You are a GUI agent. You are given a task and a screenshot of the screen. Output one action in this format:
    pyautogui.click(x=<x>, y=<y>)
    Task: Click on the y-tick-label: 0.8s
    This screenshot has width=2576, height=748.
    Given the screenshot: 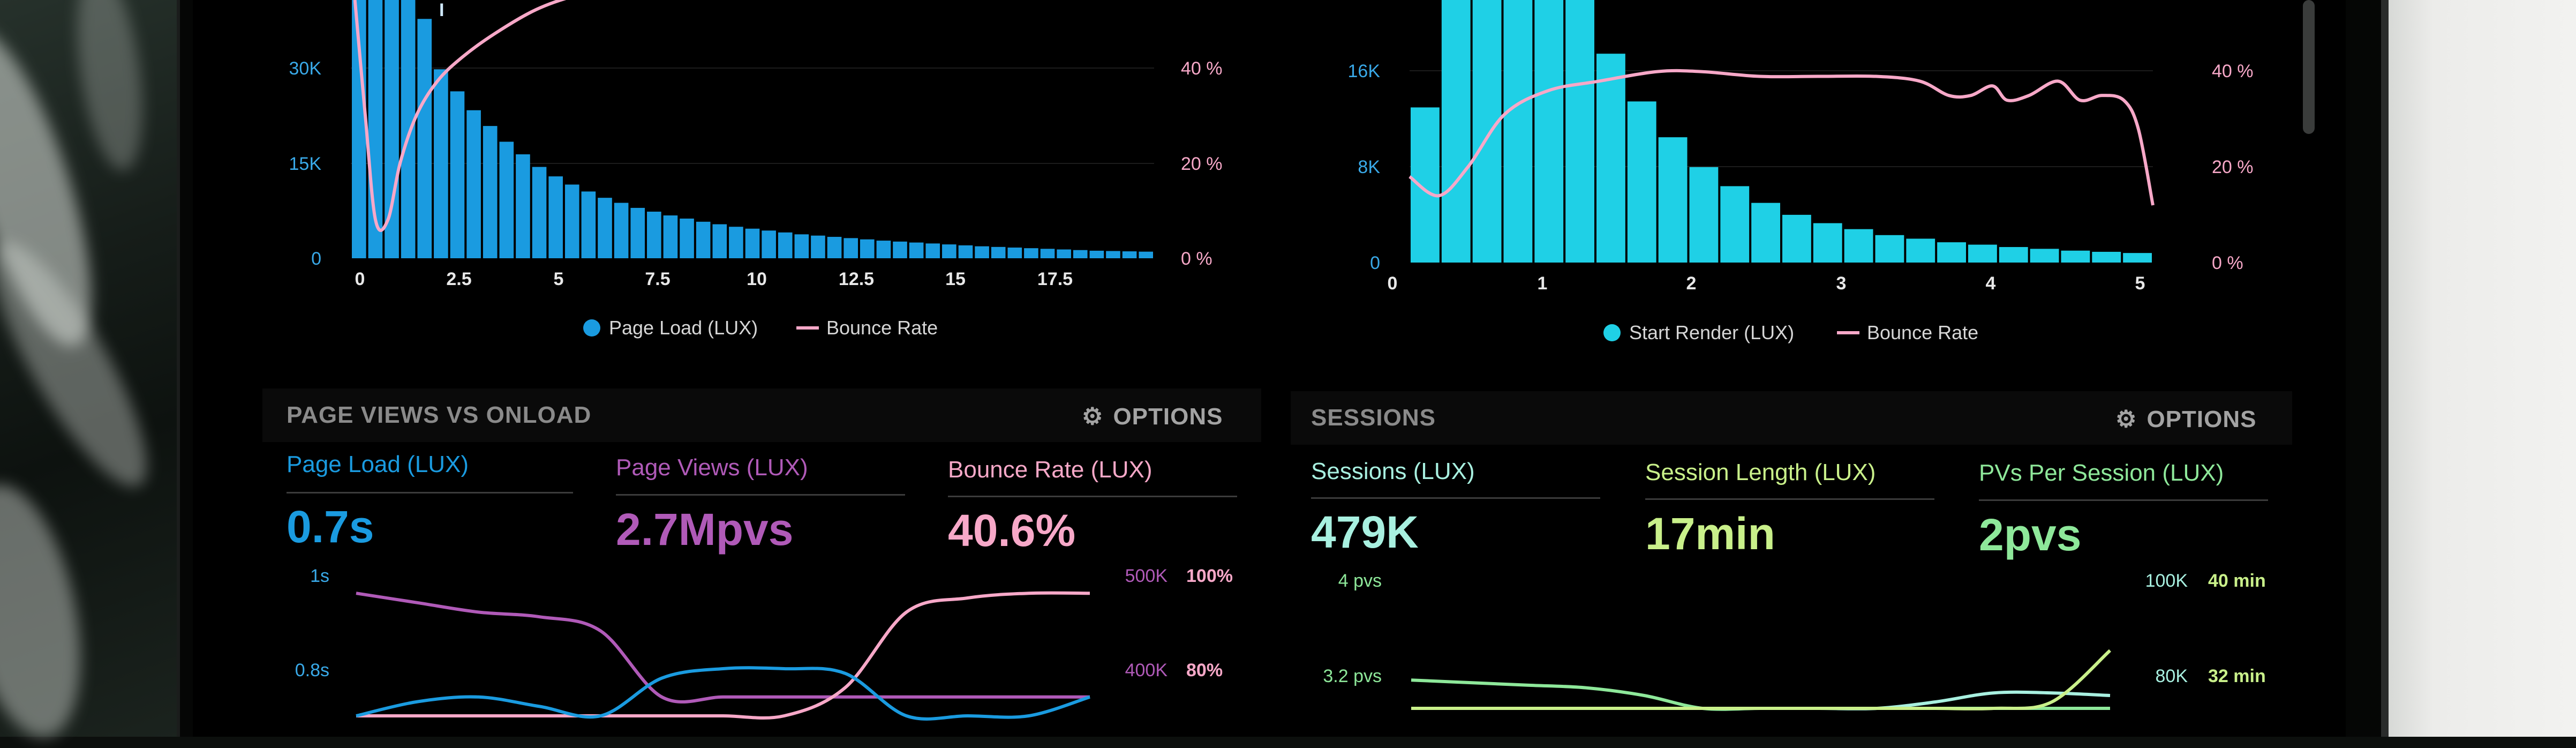 What is the action you would take?
    pyautogui.click(x=312, y=670)
    